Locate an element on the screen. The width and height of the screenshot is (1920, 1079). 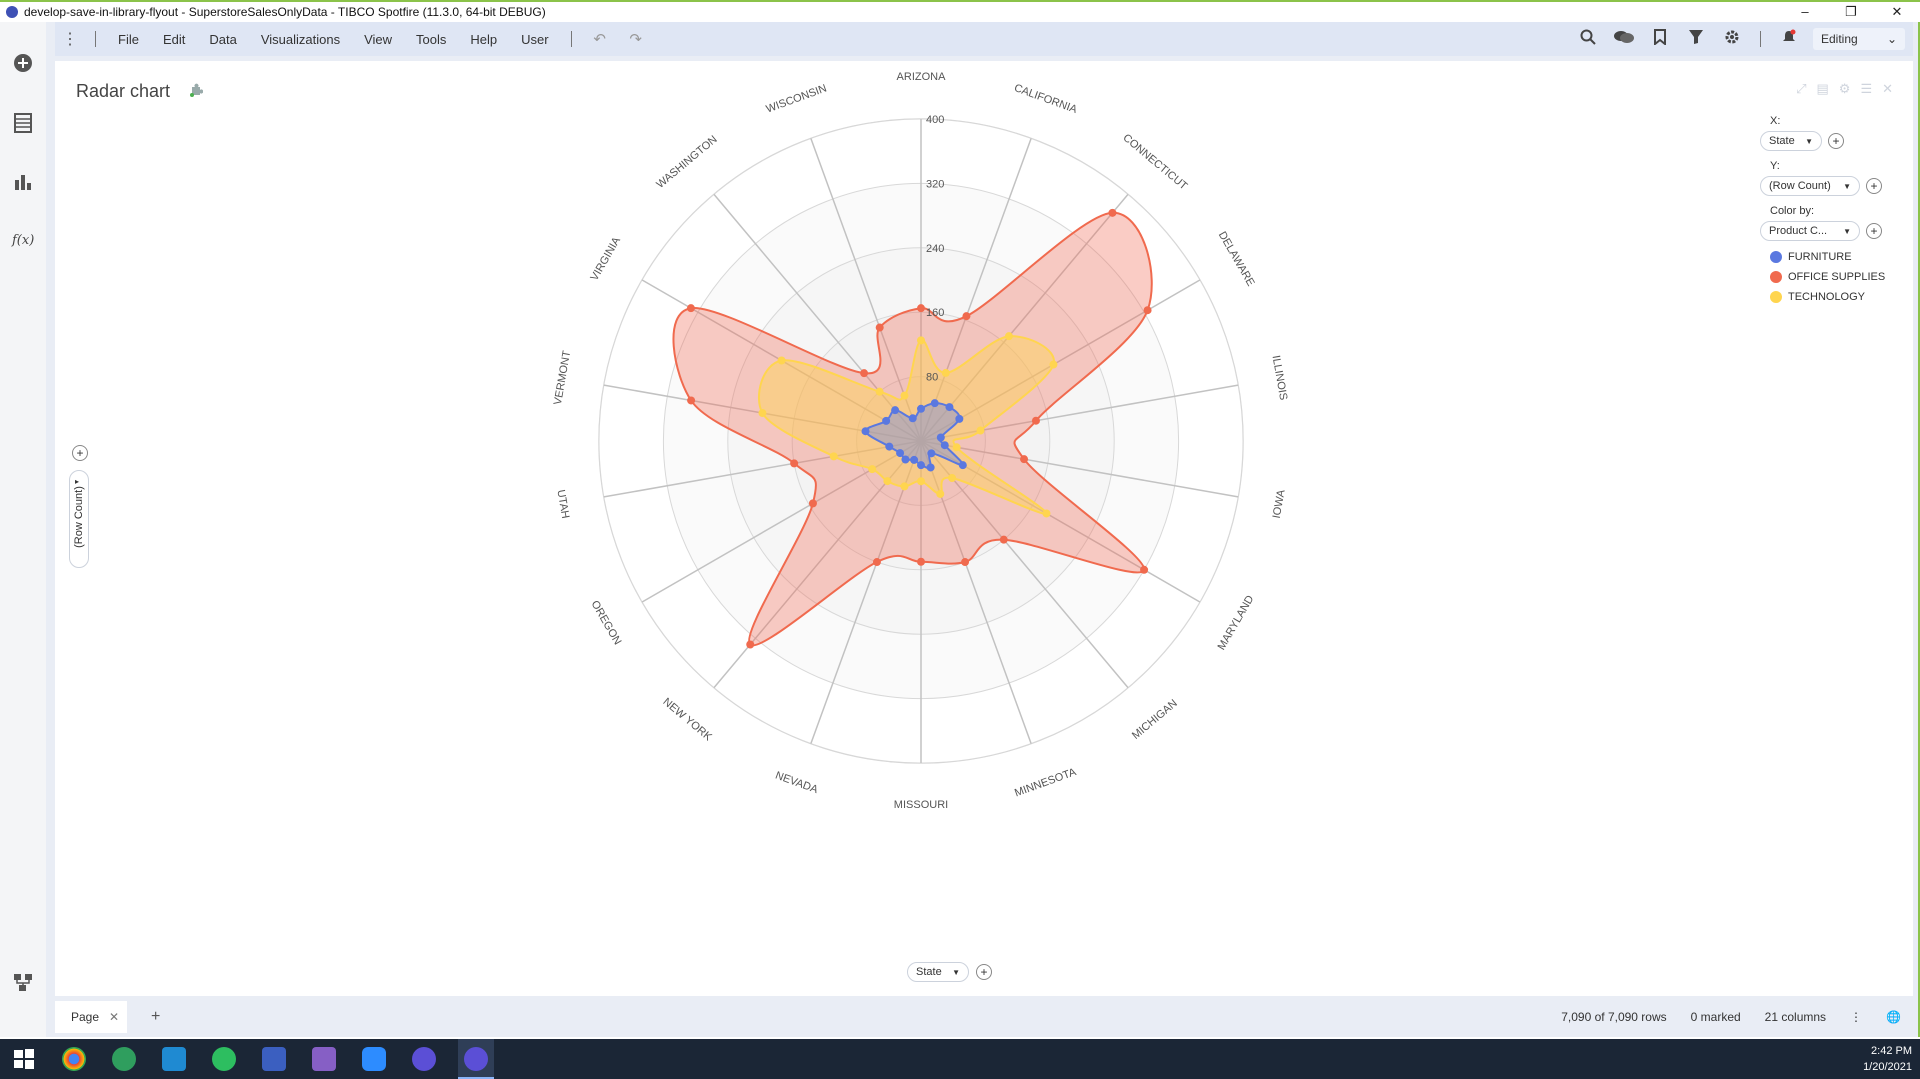
y-axis-add-button: + is located at coordinates (80, 453).